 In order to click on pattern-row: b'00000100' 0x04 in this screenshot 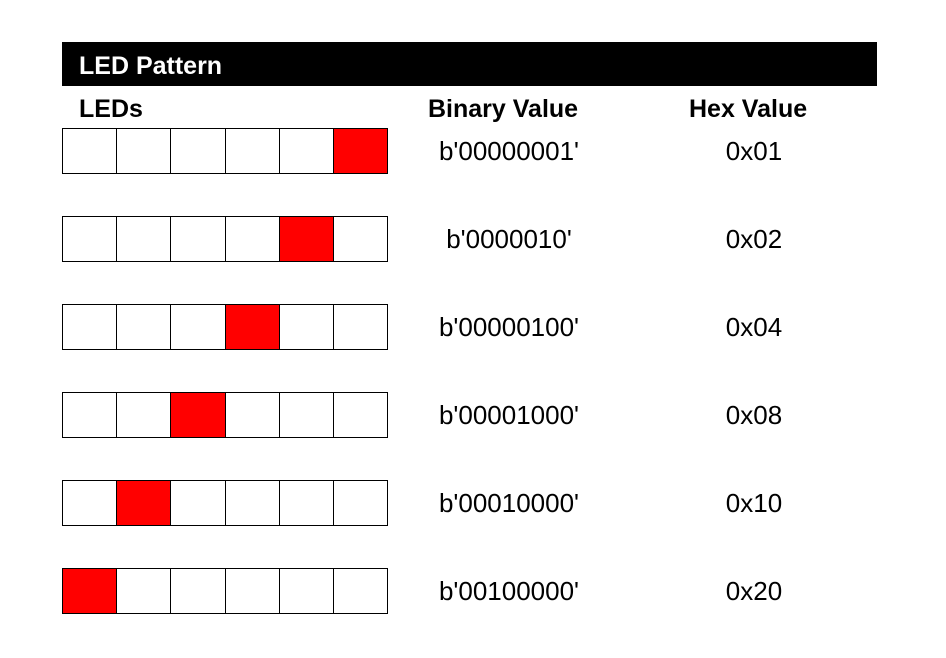, I will do `click(473, 327)`.